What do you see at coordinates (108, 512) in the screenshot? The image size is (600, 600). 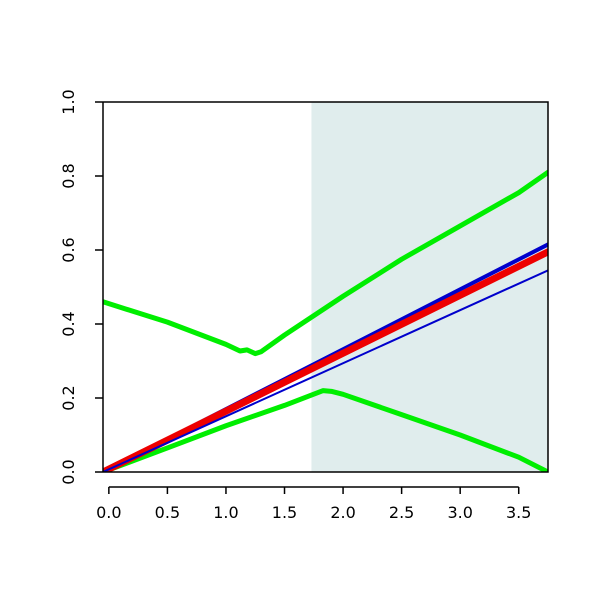 I see `x-tick-label: 0.0` at bounding box center [108, 512].